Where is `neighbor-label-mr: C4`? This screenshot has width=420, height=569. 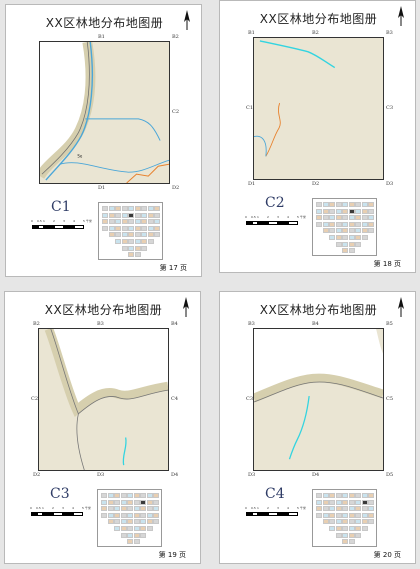
neighbor-label-mr: C4 is located at coordinates (175, 399).